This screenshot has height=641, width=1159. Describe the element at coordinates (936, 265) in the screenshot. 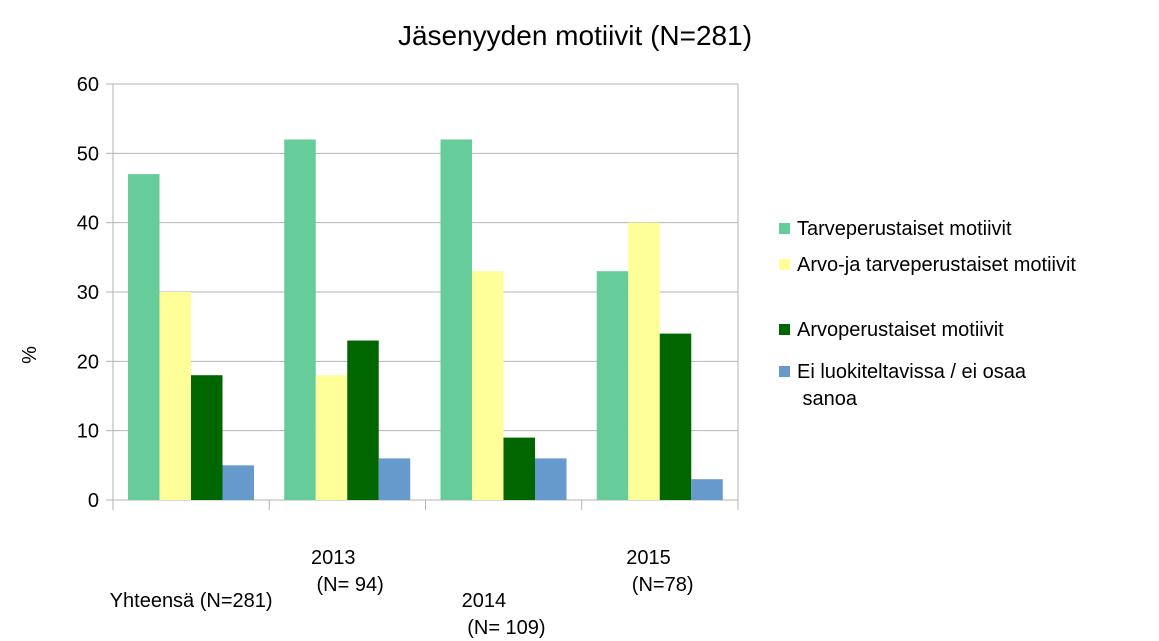

I see `legend-label: Arvo-ja tarveperustaiset motiivit` at that location.